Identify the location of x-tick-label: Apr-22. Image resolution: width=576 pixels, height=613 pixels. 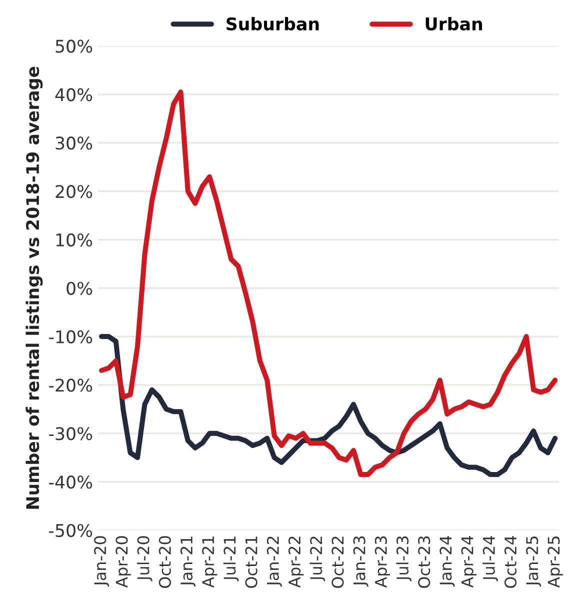
(296, 562).